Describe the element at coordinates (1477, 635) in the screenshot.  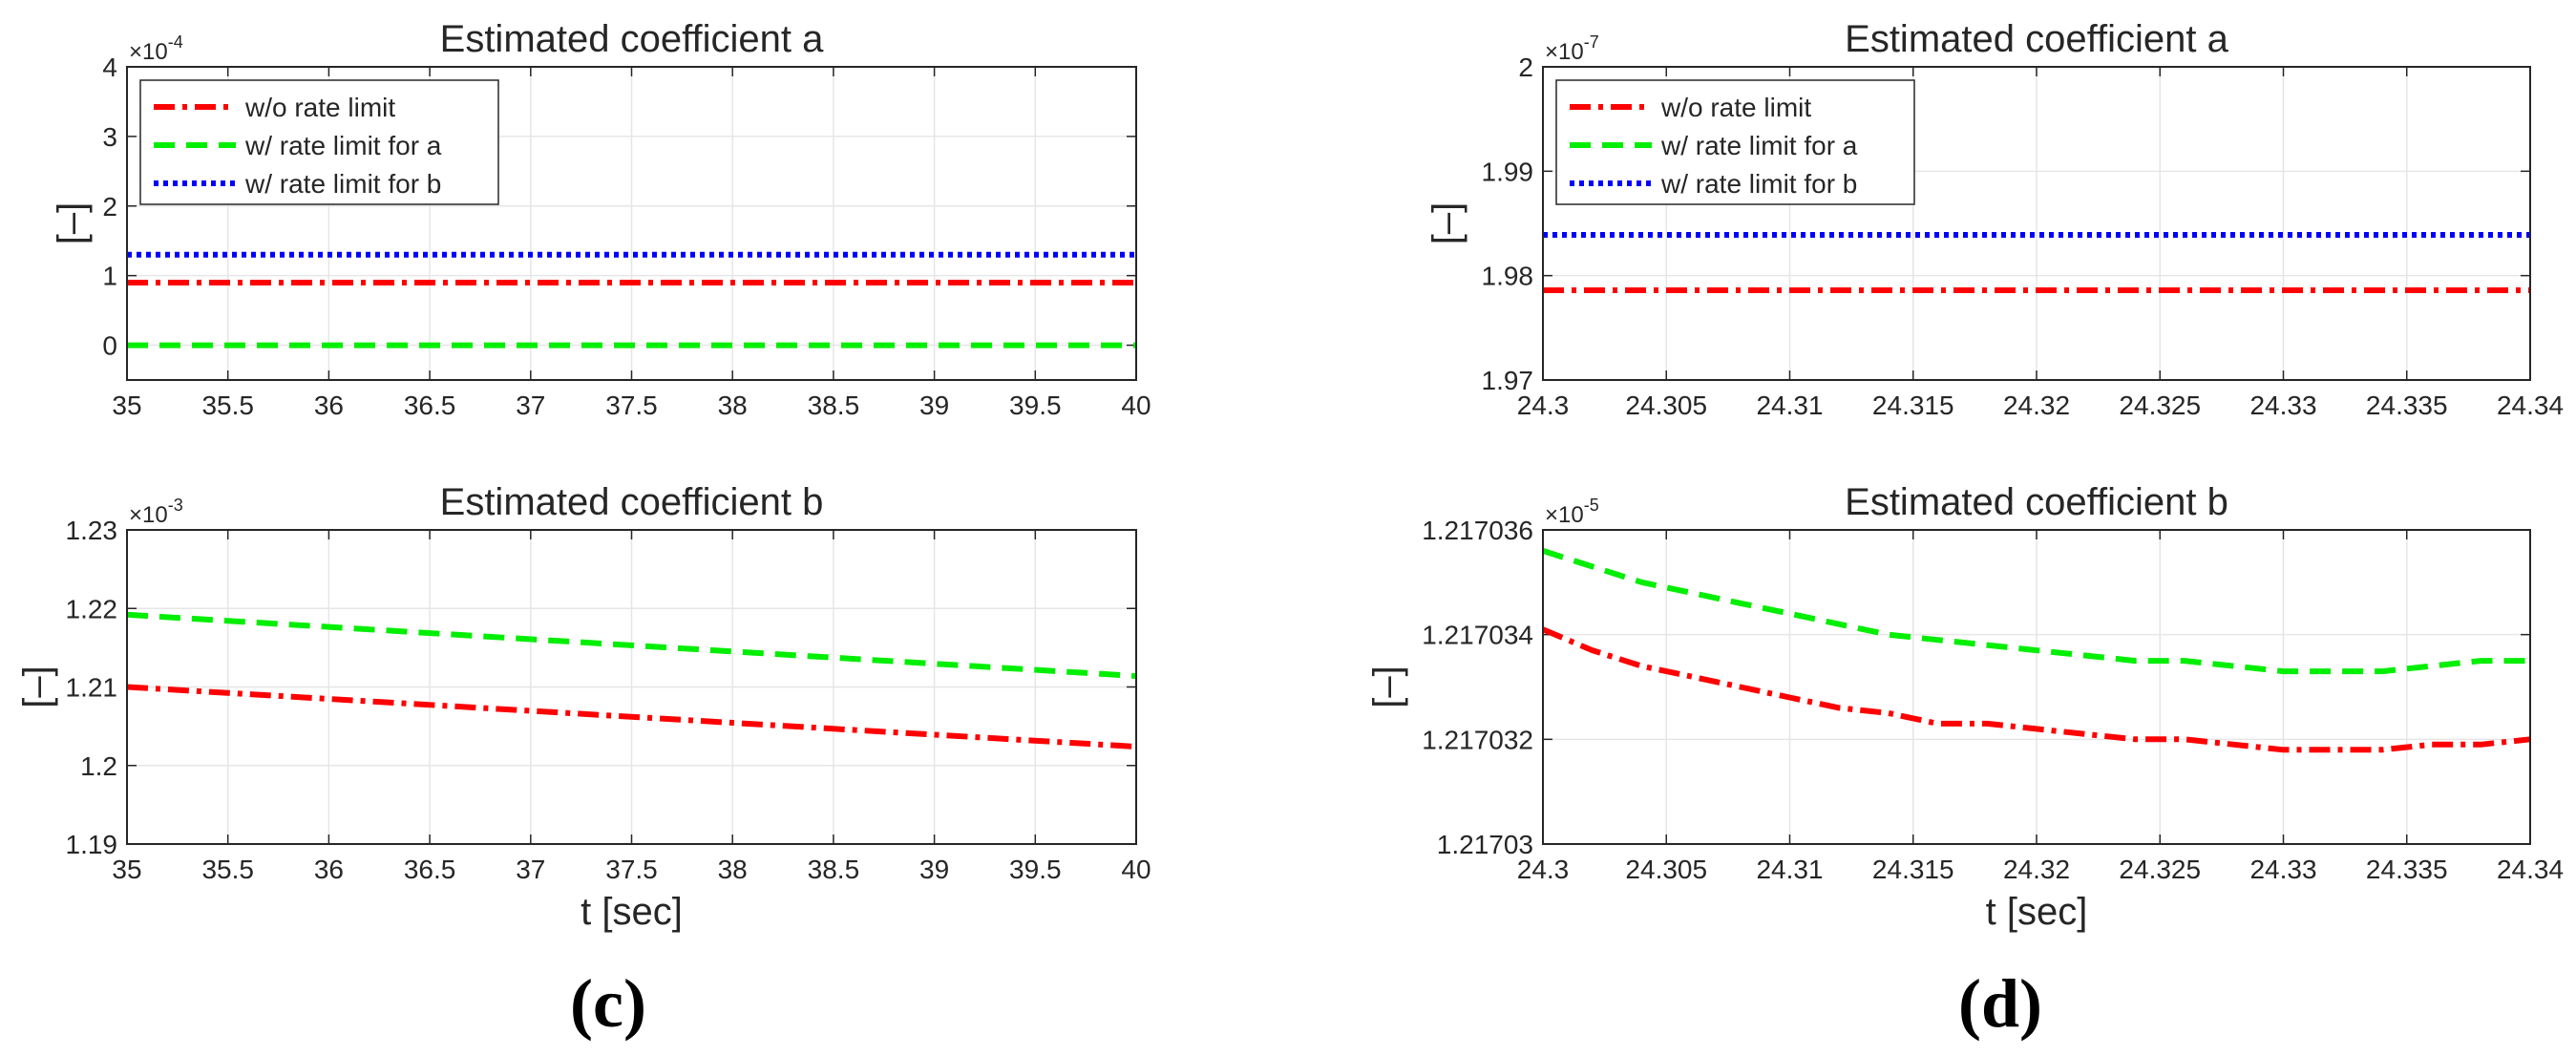
I see `y-tick-label: 1.217034` at that location.